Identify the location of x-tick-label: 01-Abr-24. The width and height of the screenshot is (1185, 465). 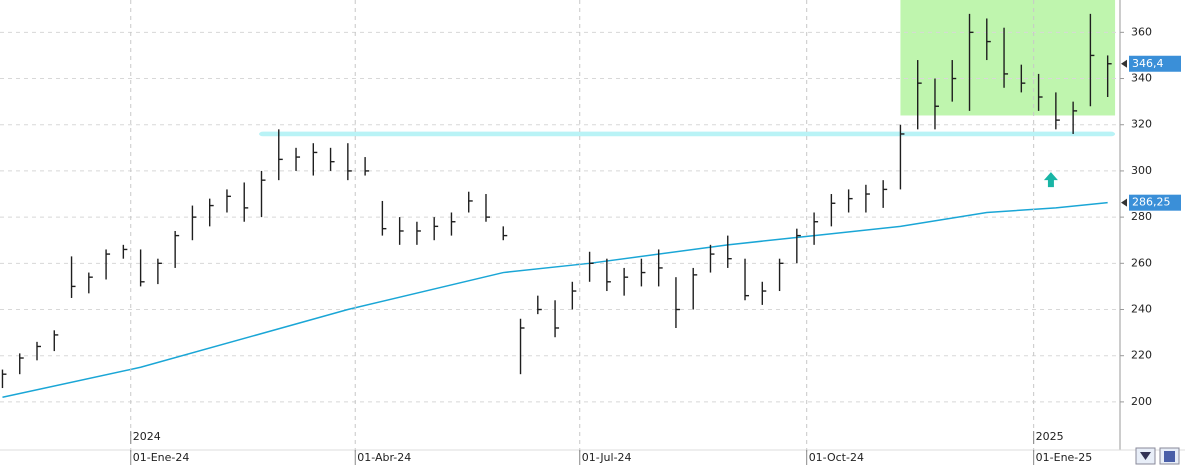
(384, 457).